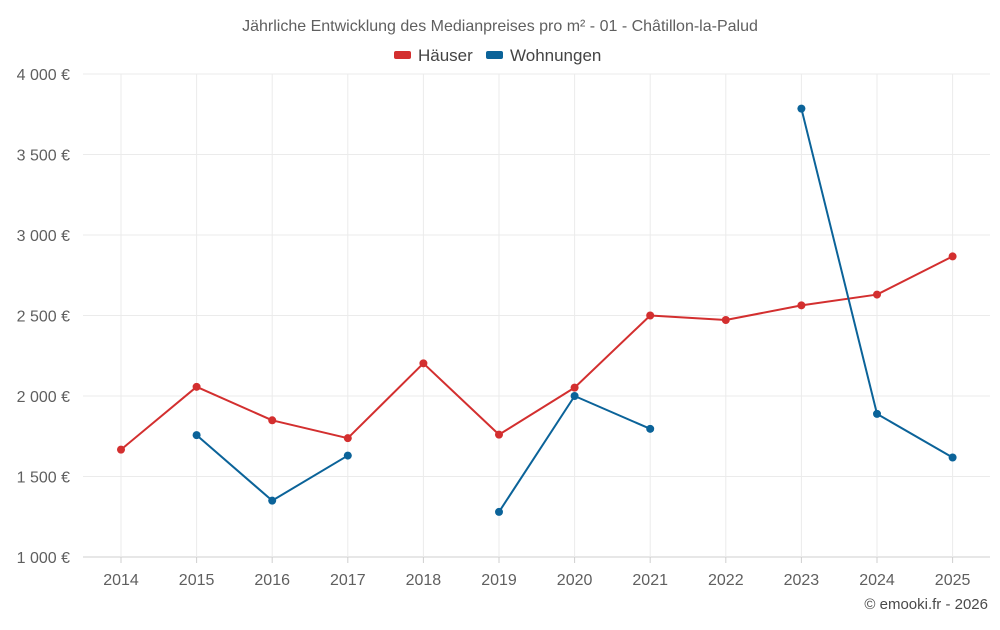 The width and height of the screenshot is (1000, 630). What do you see at coordinates (494, 55) in the screenshot?
I see `legend-swatch-wohnungen` at bounding box center [494, 55].